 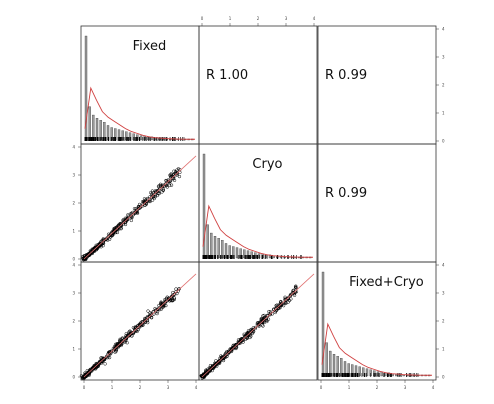 I want to click on x-axis-top-1: 0 1 2 3 4, so click(x=258, y=21).